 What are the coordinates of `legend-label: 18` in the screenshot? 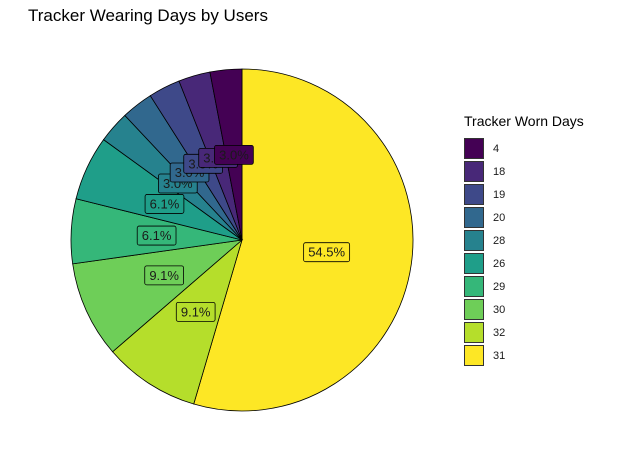 It's located at (499, 171).